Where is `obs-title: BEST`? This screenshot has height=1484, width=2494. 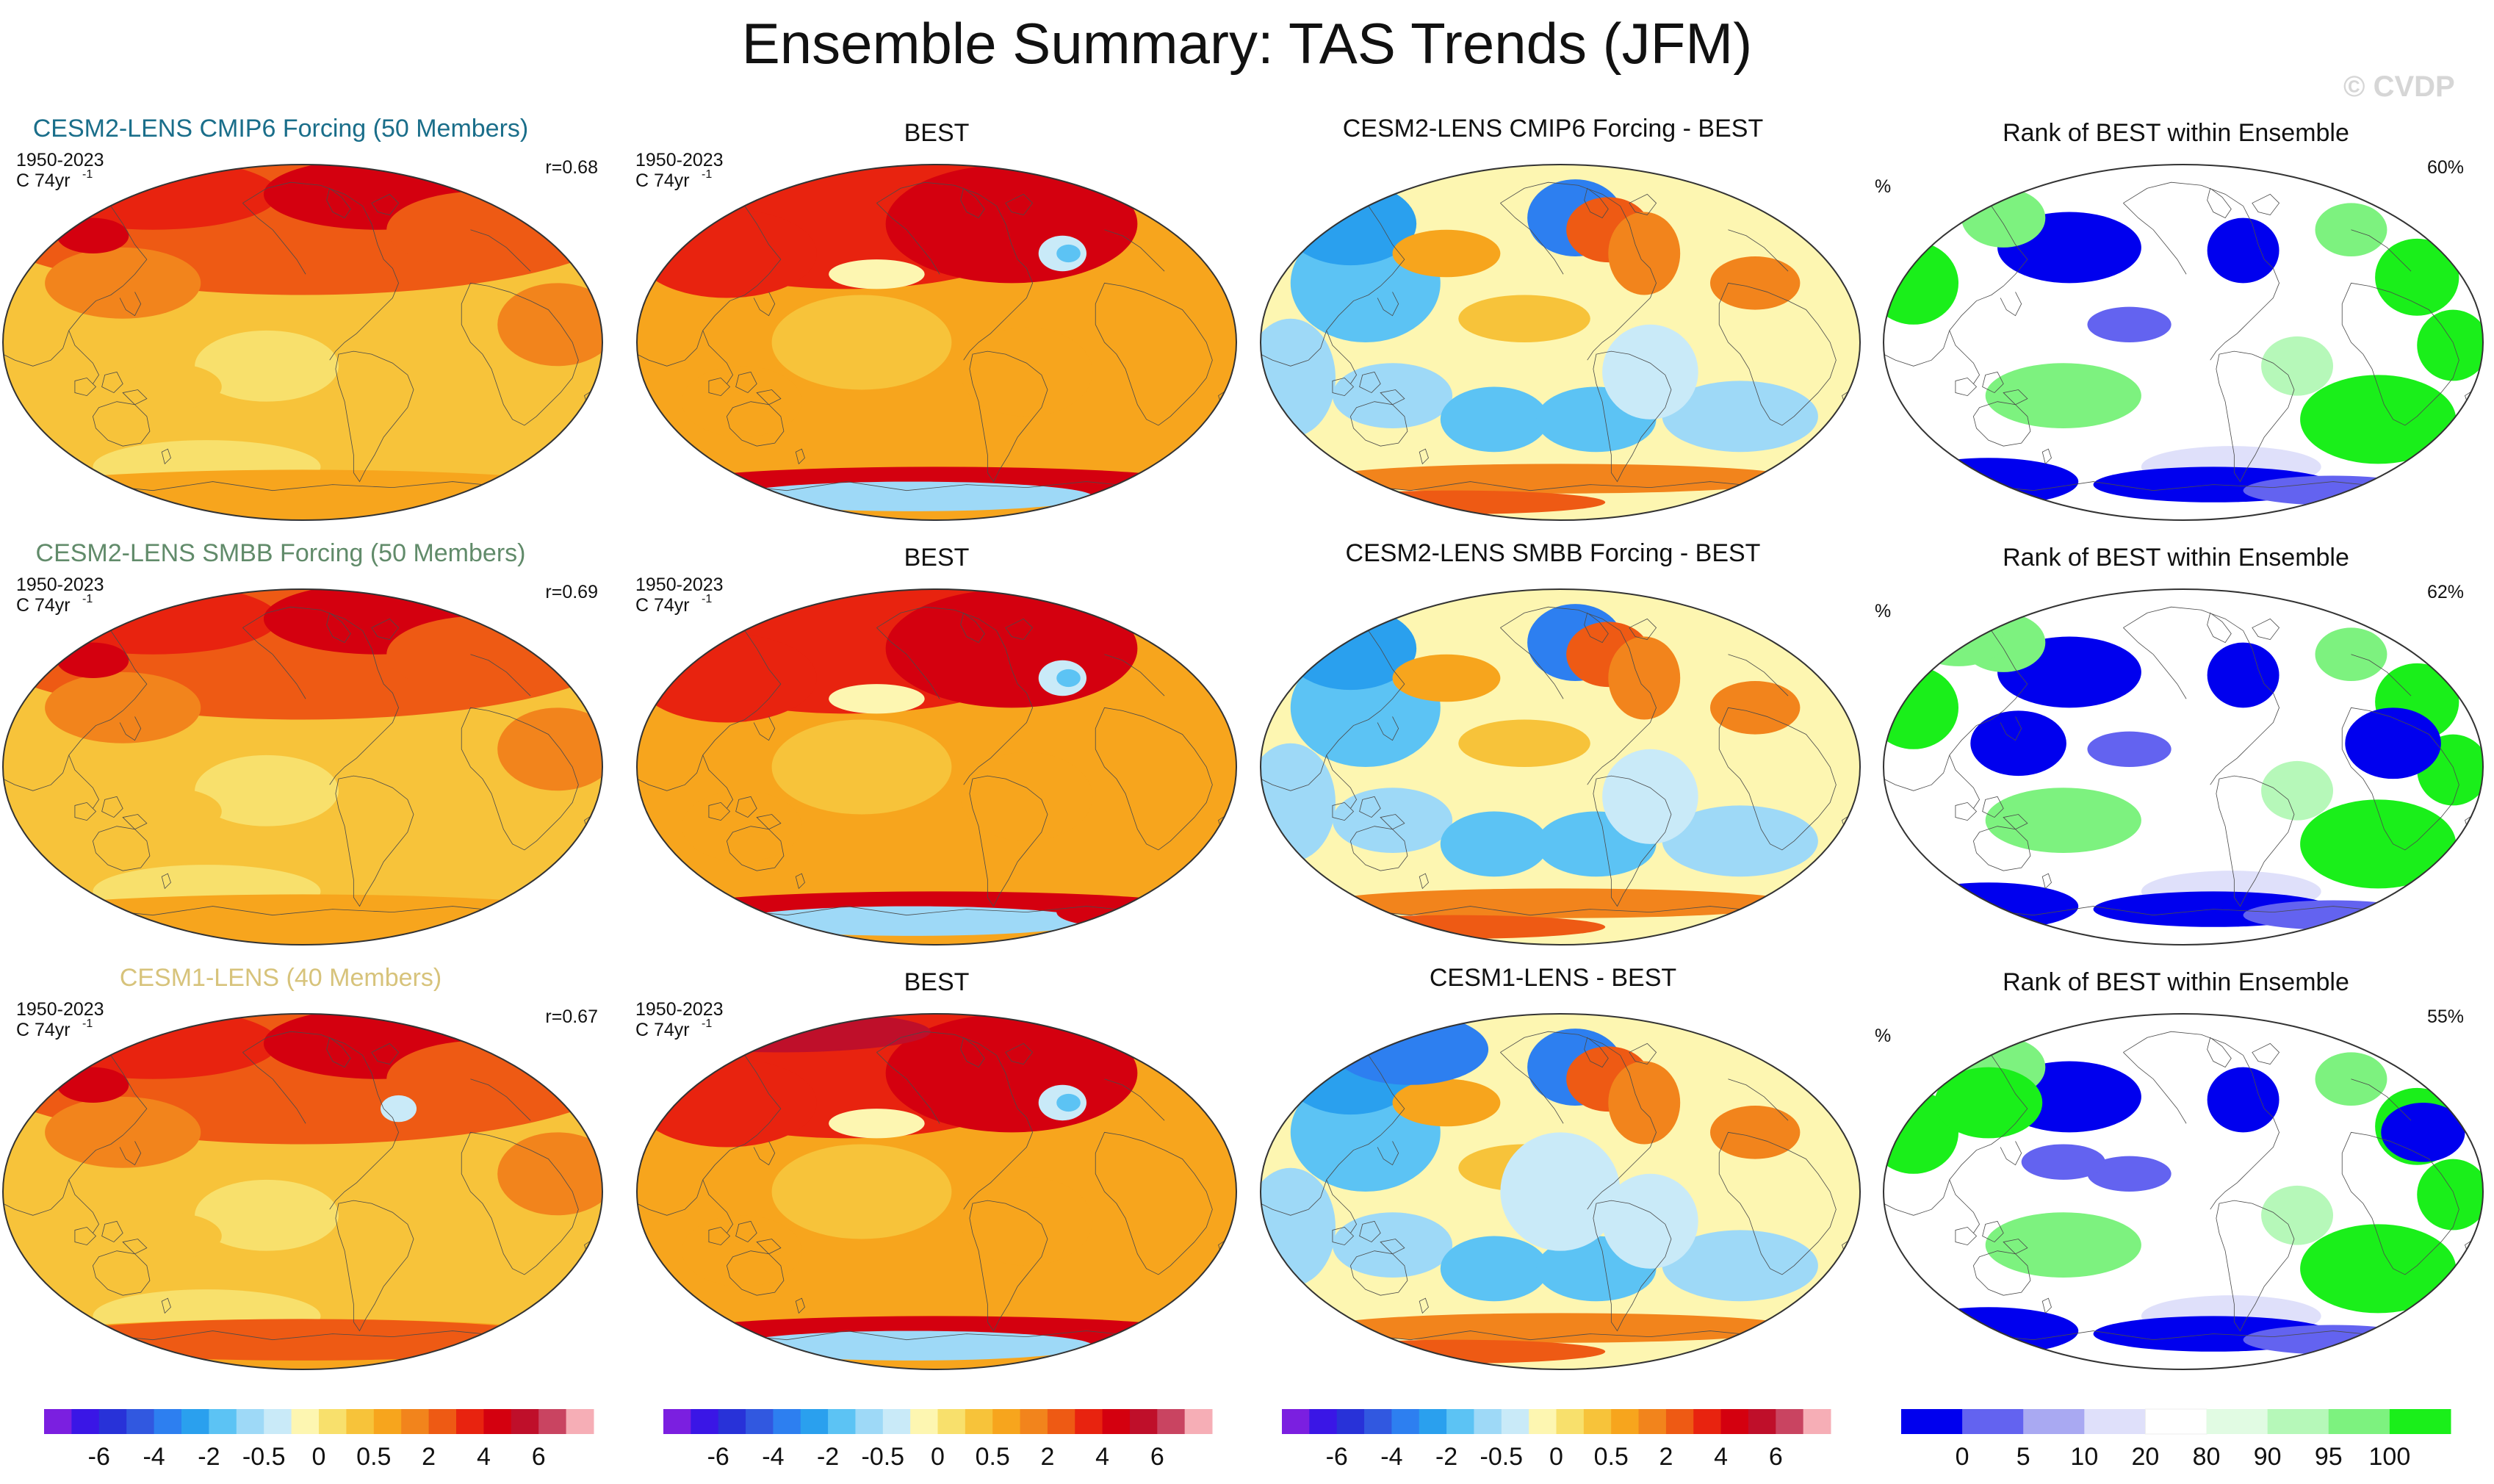
obs-title: BEST is located at coordinates (937, 558).